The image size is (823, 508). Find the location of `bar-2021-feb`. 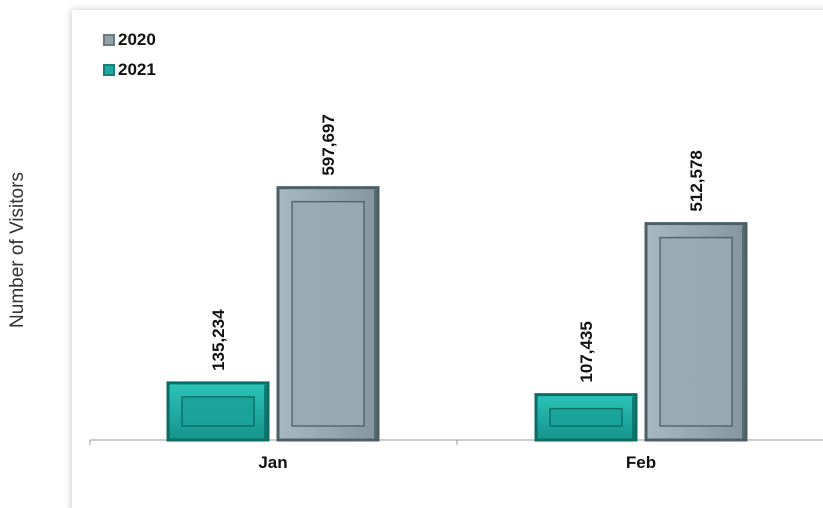

bar-2021-feb is located at coordinates (586, 417).